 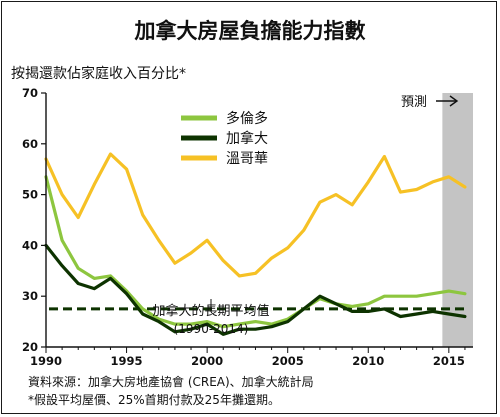 What do you see at coordinates (171, 381) in the screenshot?
I see `source-note: 資料來源：加拿大房地產協會 (CREA)、加拿大統計局` at bounding box center [171, 381].